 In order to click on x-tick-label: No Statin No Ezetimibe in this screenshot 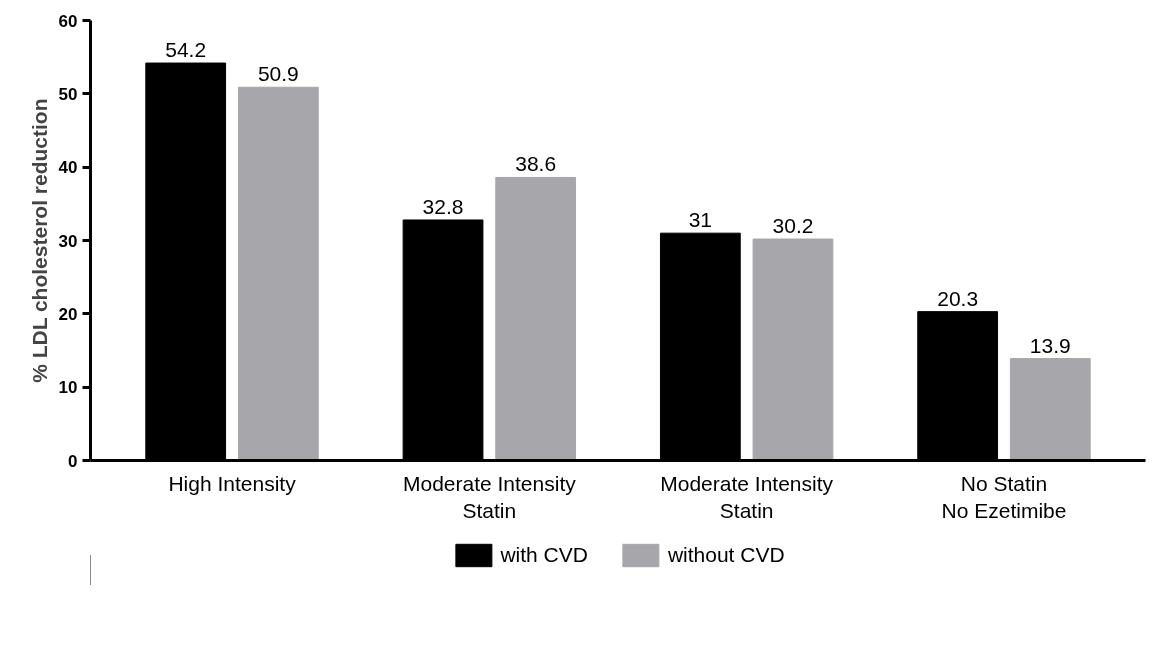, I will do `click(1004, 497)`.